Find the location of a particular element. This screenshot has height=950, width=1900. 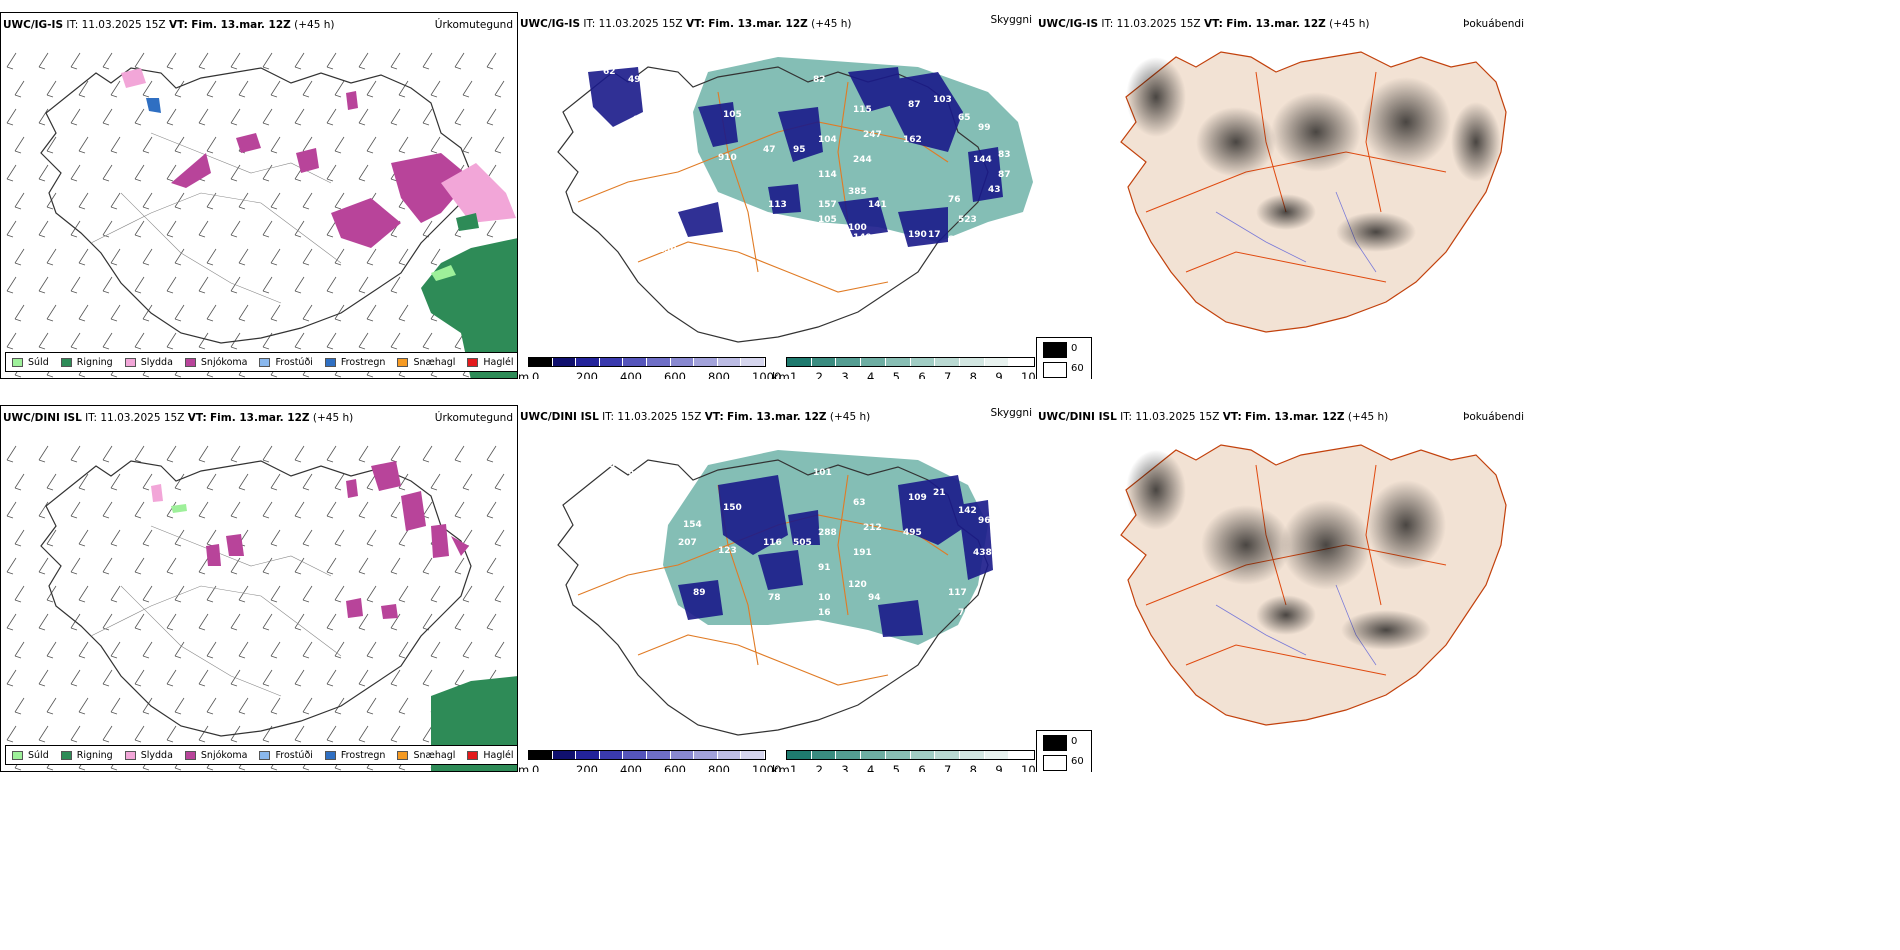

legend-swatch is located at coordinates (66, 362).